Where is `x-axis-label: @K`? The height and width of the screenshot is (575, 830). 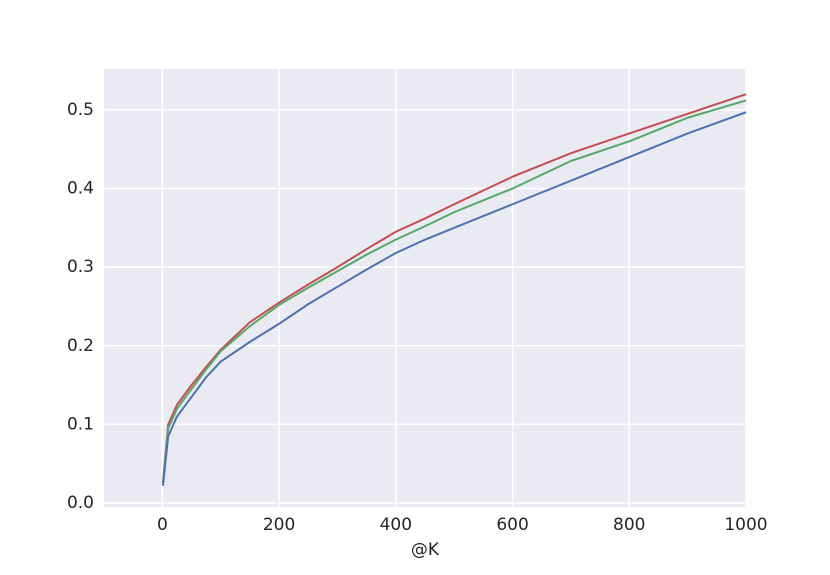
x-axis-label: @K is located at coordinates (425, 550).